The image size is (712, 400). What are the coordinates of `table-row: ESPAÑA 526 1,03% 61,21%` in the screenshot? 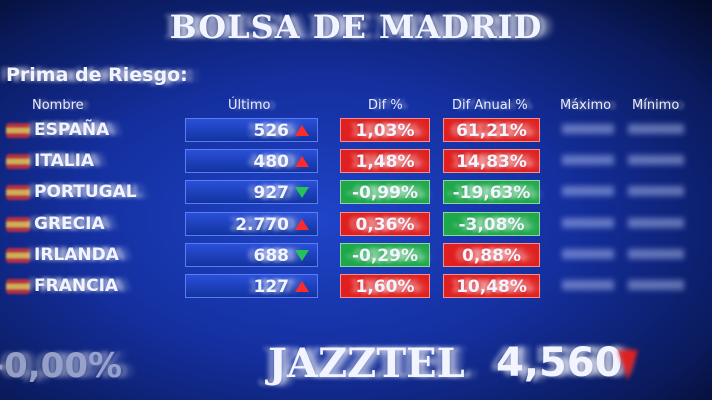 It's located at (356, 131).